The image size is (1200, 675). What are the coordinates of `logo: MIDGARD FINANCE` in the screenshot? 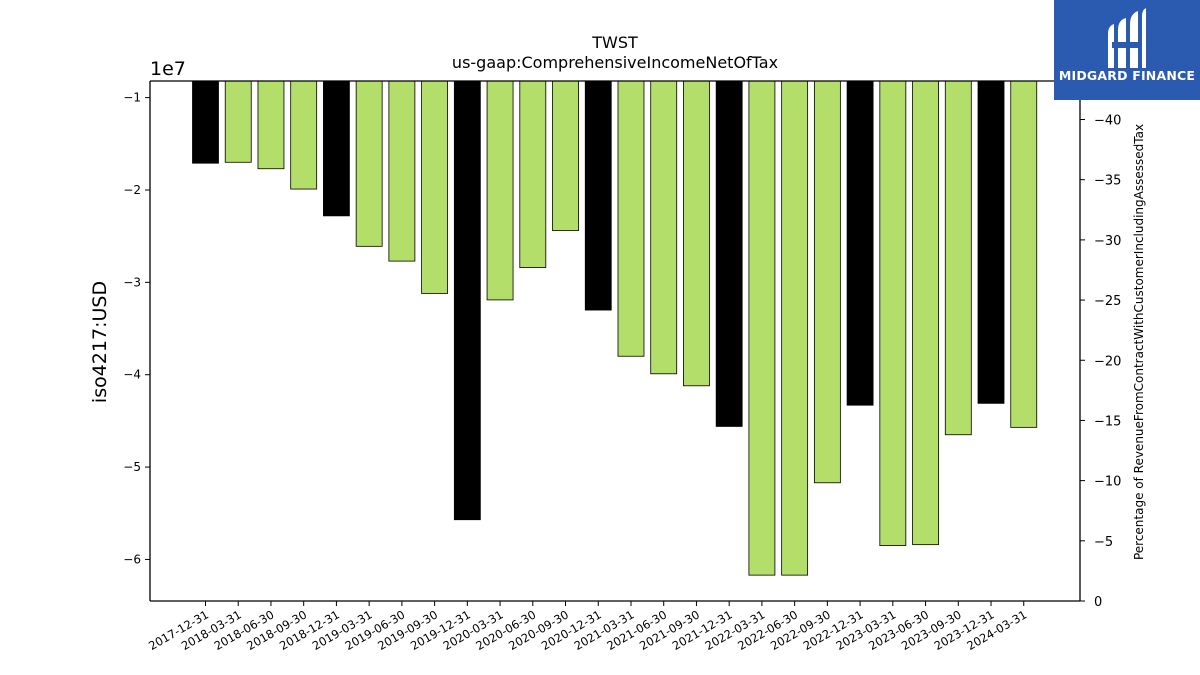 It's located at (1127, 50).